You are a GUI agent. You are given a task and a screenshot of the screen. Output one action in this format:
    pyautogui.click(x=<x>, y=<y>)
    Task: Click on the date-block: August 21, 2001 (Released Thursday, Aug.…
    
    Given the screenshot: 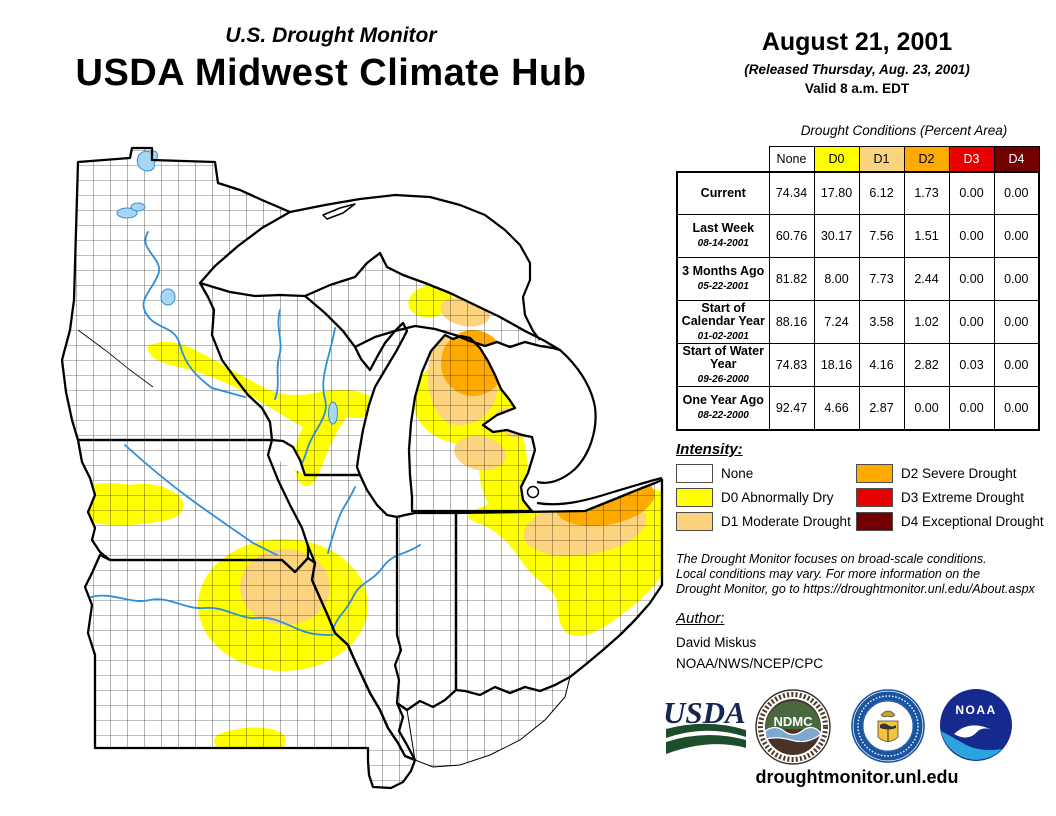 What is the action you would take?
    pyautogui.click(x=857, y=62)
    